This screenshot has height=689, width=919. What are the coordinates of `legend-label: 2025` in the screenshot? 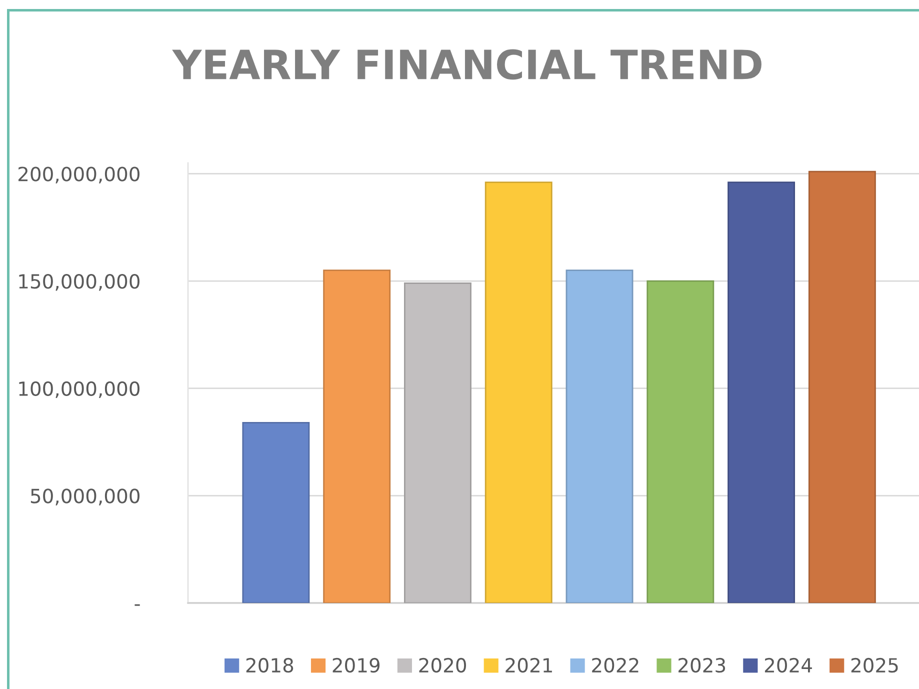 It's located at (874, 665).